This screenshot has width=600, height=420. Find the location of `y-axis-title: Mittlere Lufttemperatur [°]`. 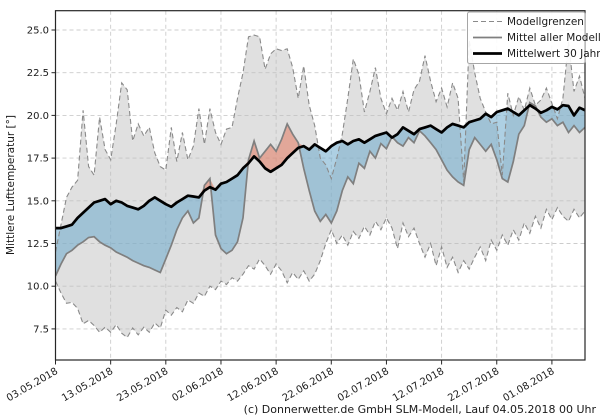

y-axis-title: Mittlere Lufttemperatur [°] is located at coordinates (11, 185).